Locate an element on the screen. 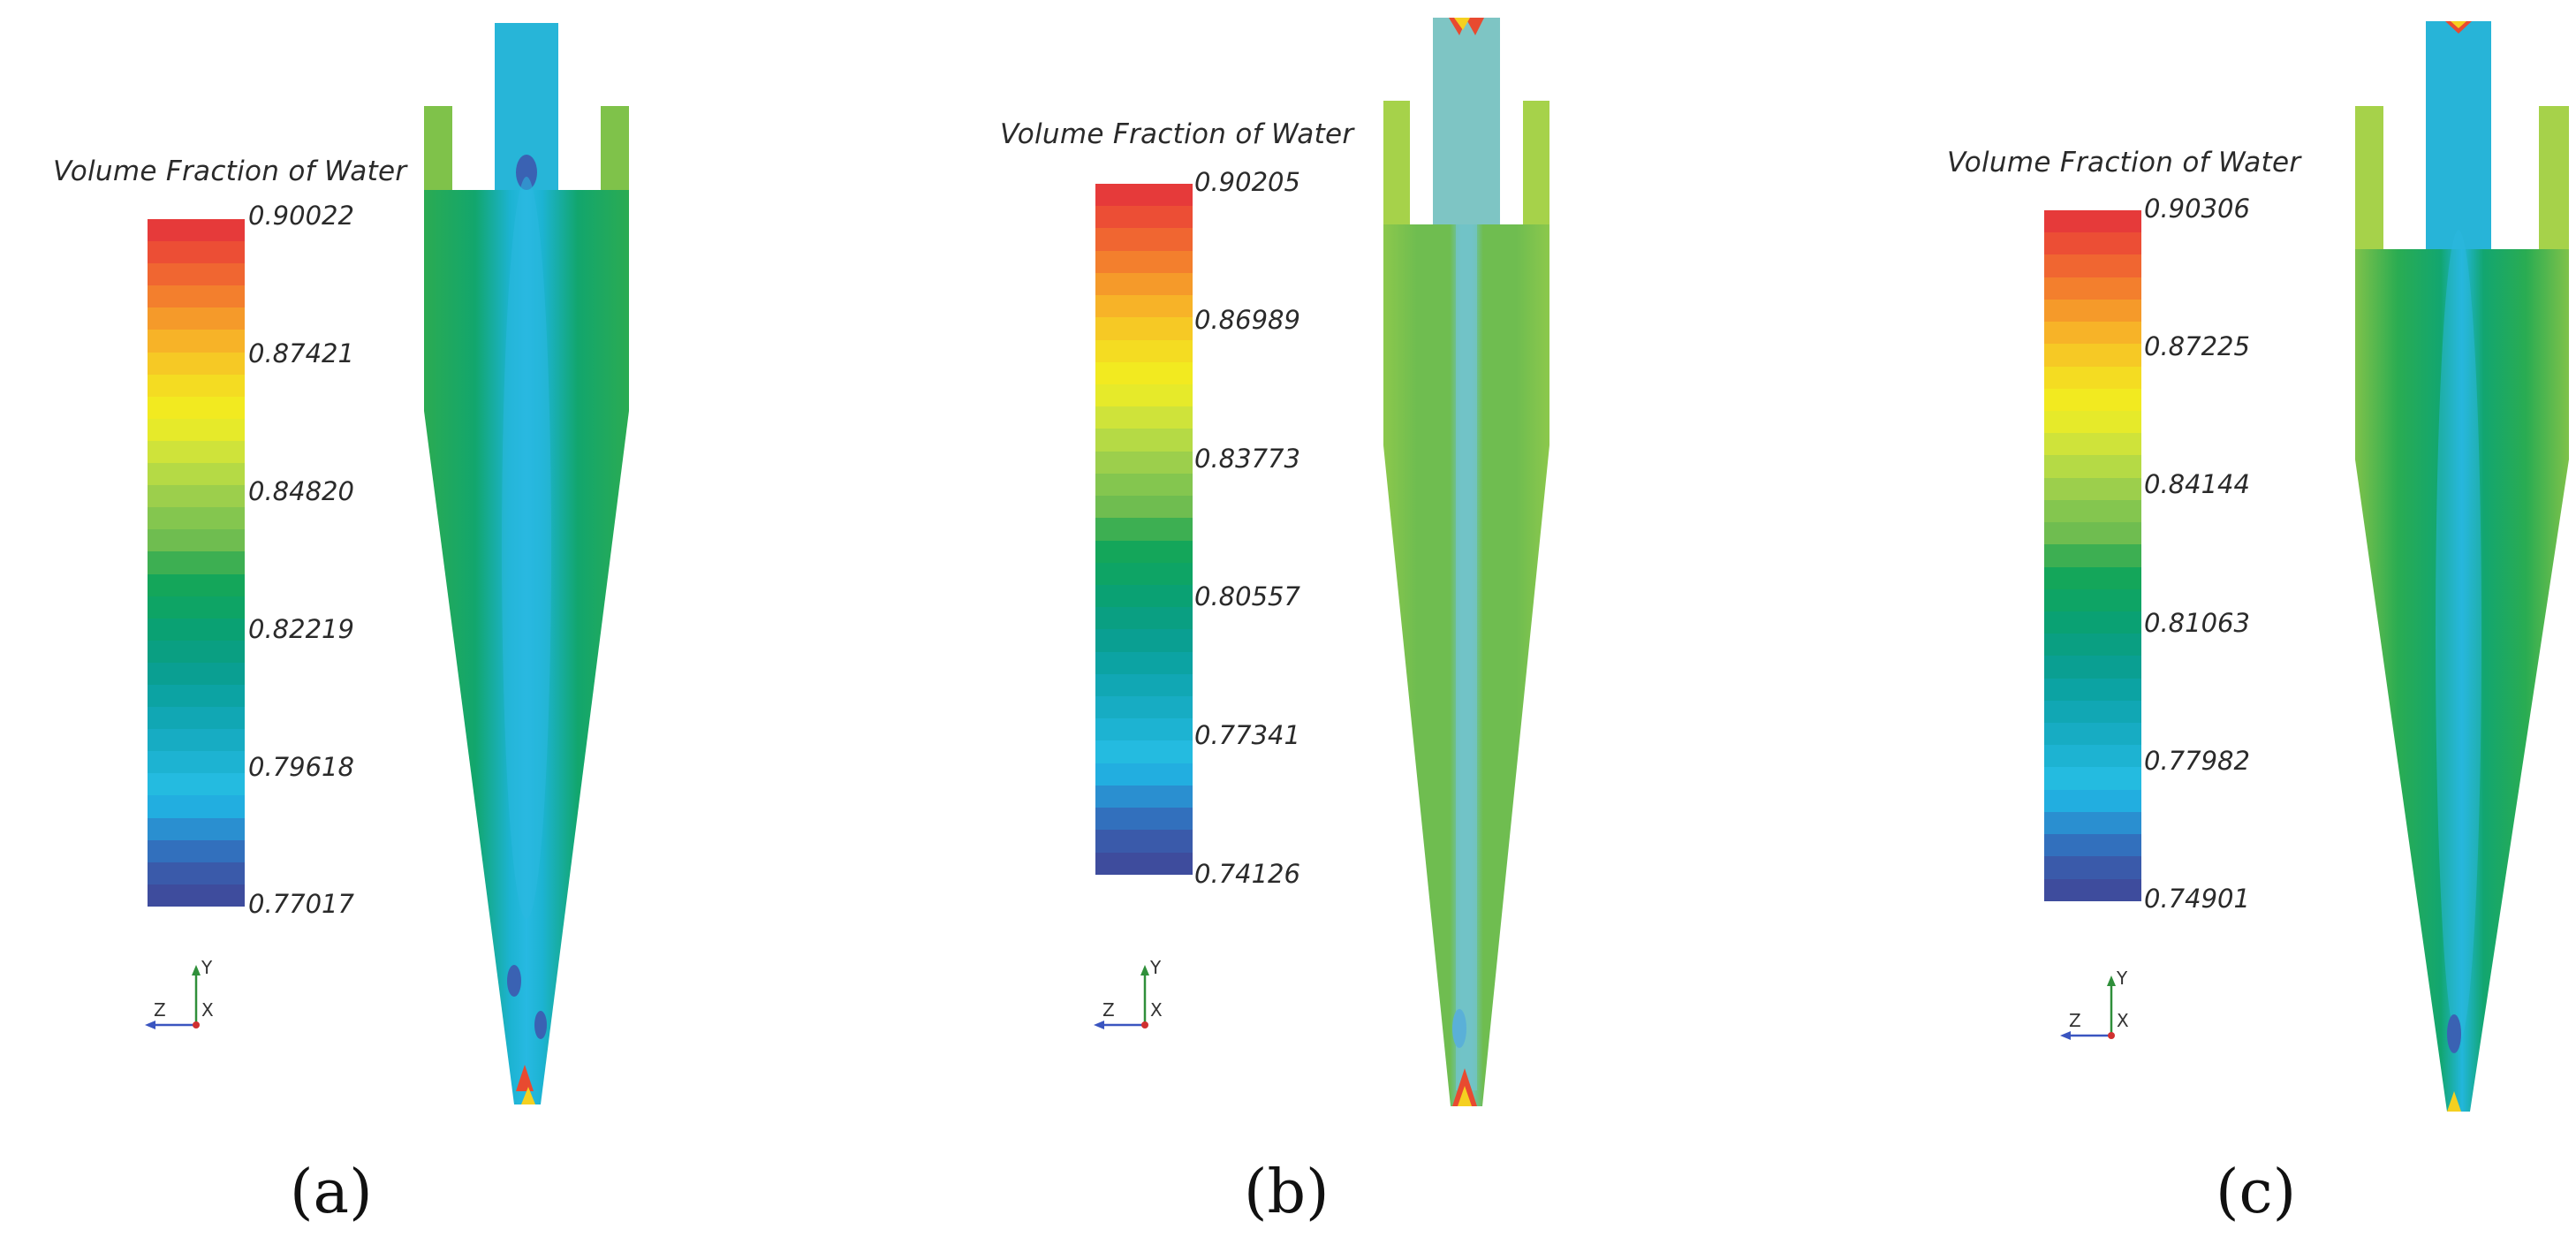 The image size is (2576, 1260). tick-label: 0.82219 is located at coordinates (301, 629).